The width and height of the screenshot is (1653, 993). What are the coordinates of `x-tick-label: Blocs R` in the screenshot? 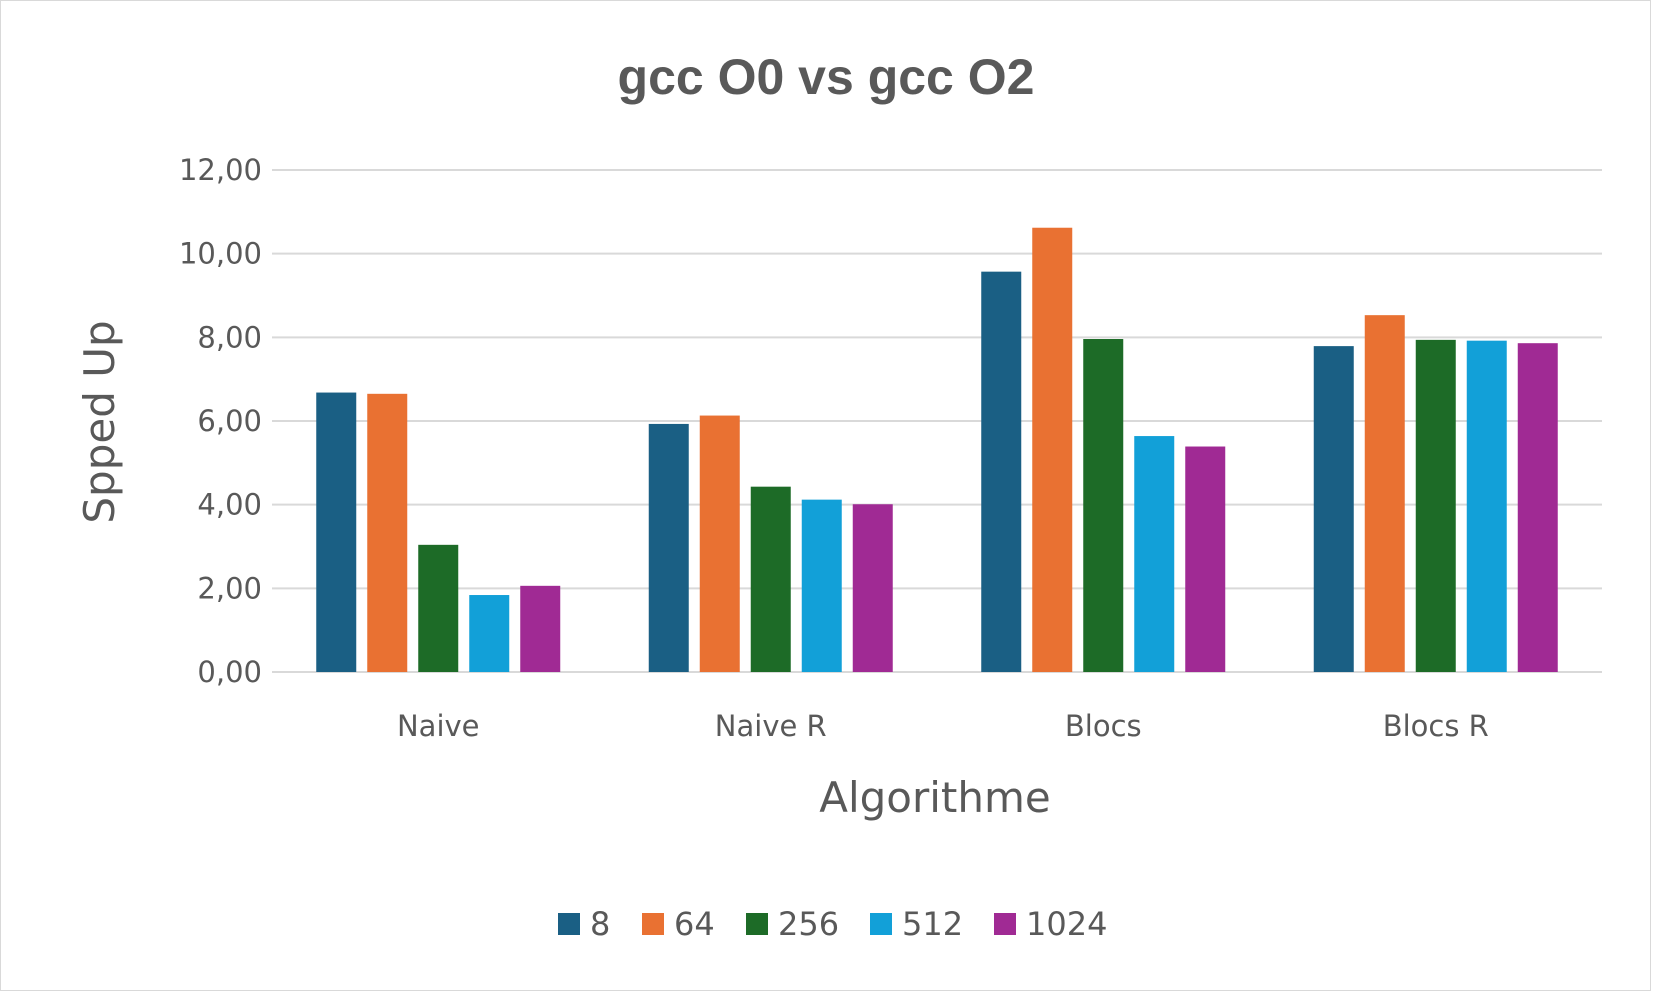 It's located at (1436, 726).